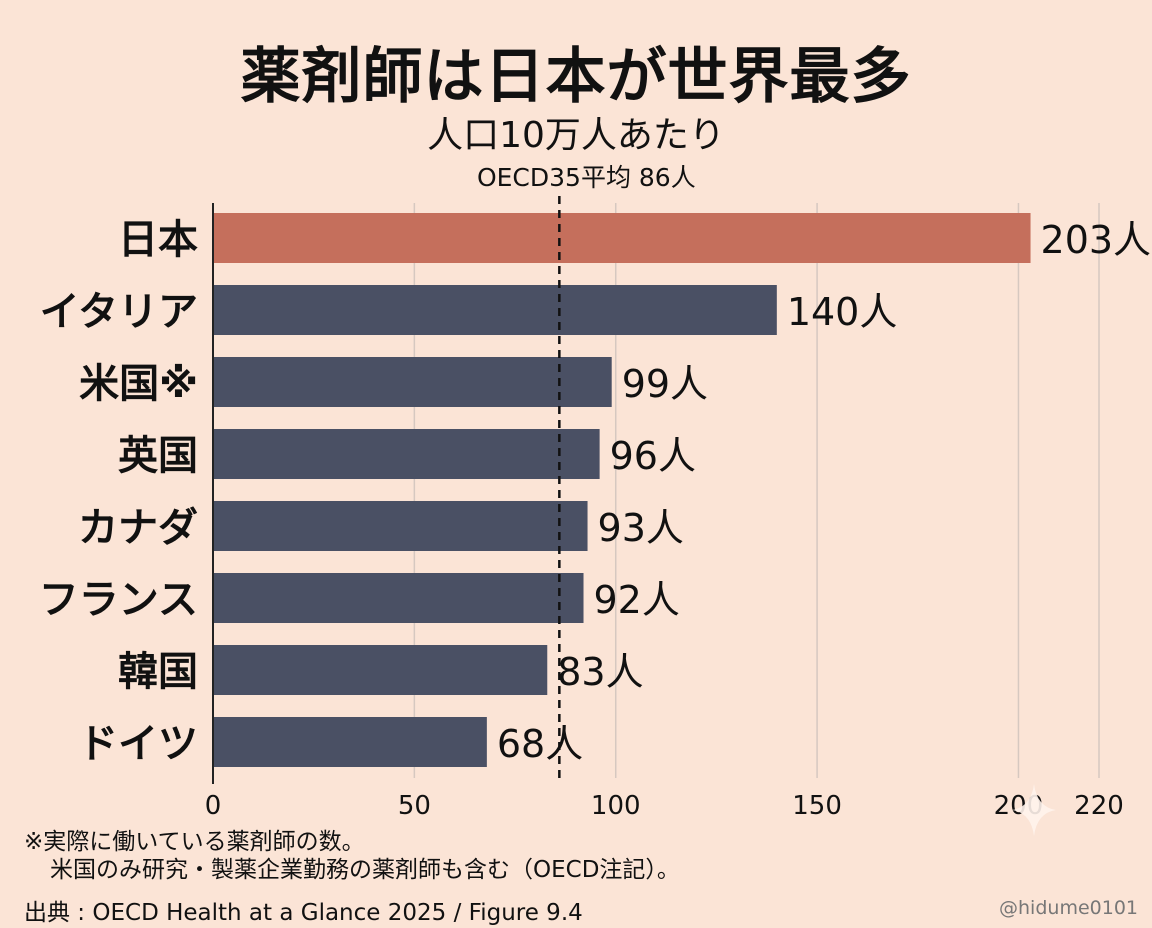 Image resolution: width=1152 pixels, height=928 pixels. I want to click on category-label: カナダ, so click(138, 528).